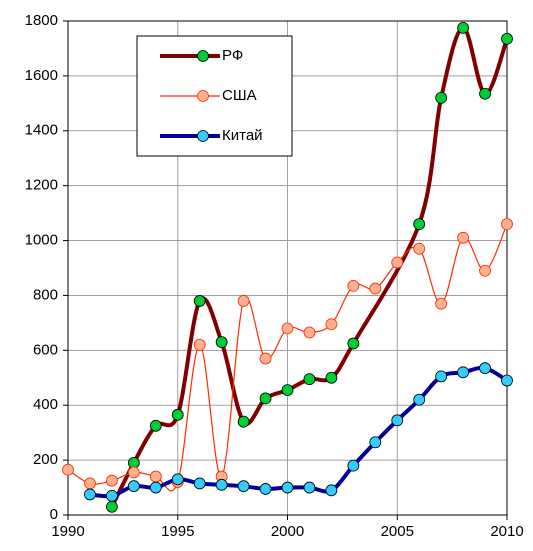  I want to click on y-tick-label: 1200, so click(41, 185).